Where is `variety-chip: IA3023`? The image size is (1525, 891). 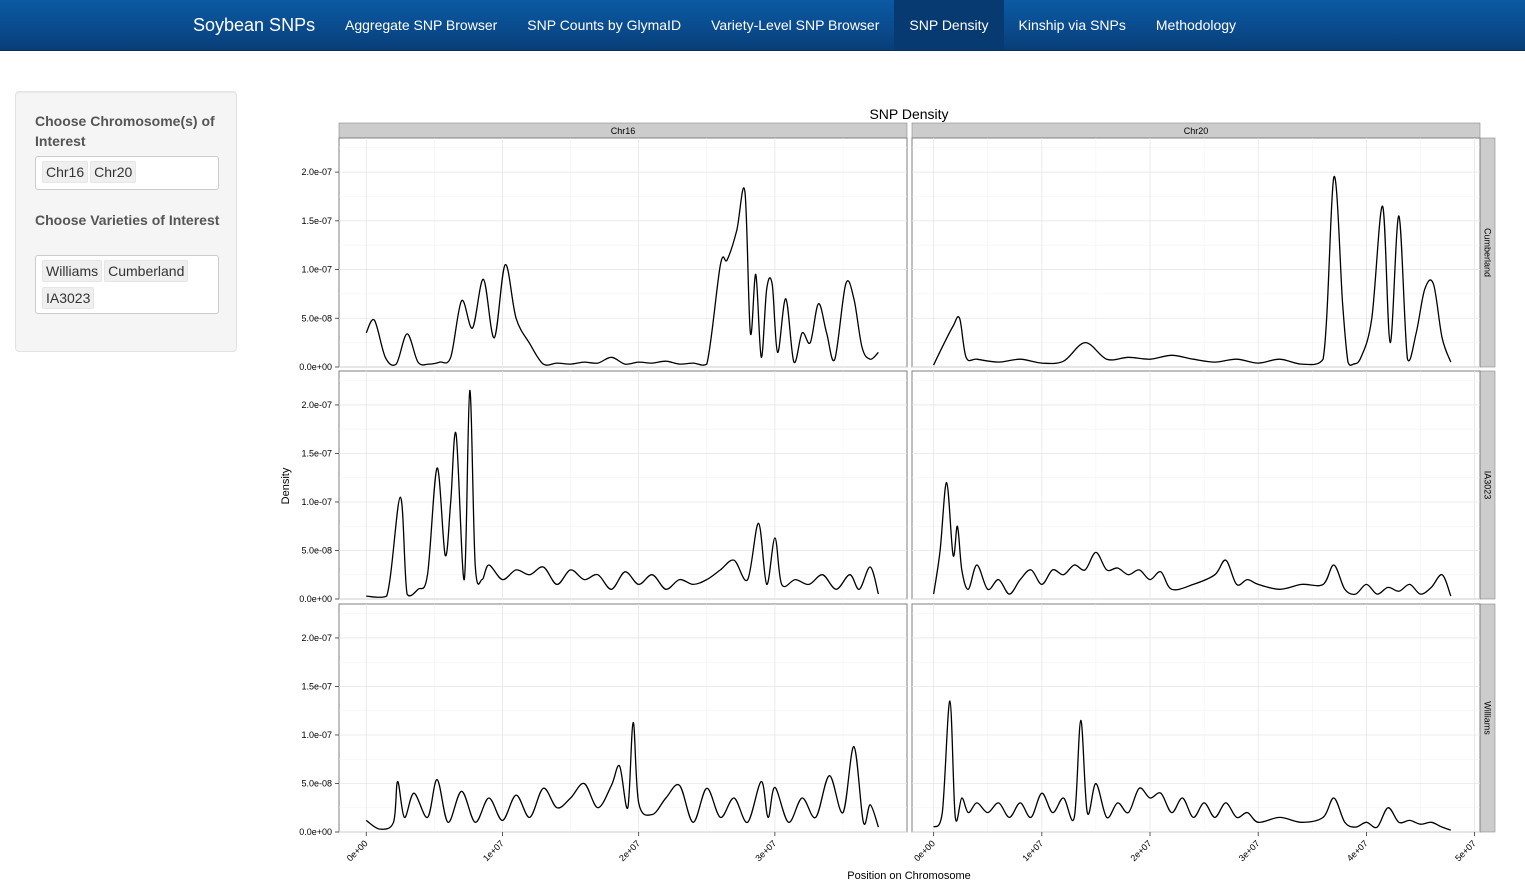 variety-chip: IA3023 is located at coordinates (68, 298).